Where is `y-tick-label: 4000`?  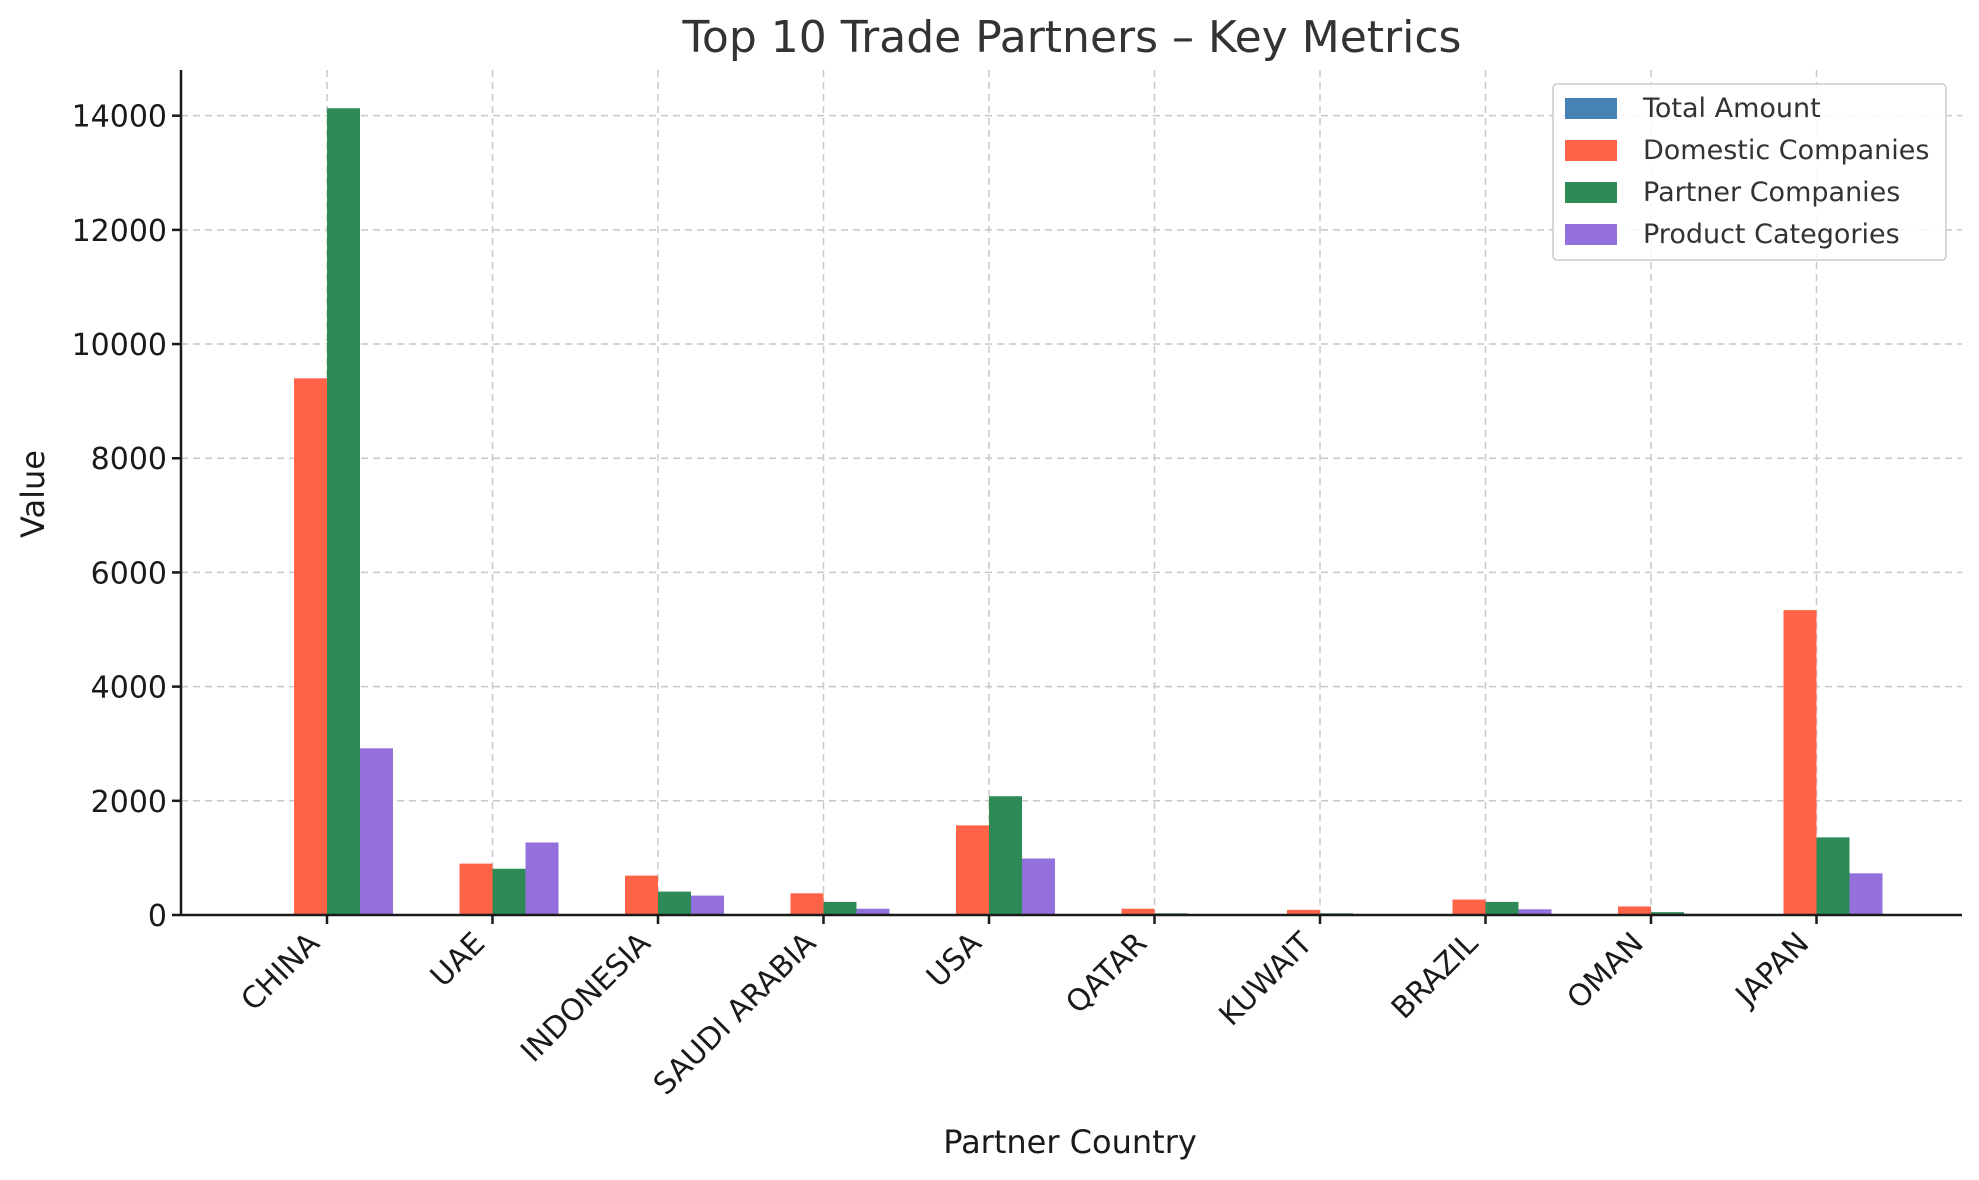 y-tick-label: 4000 is located at coordinates (129, 688).